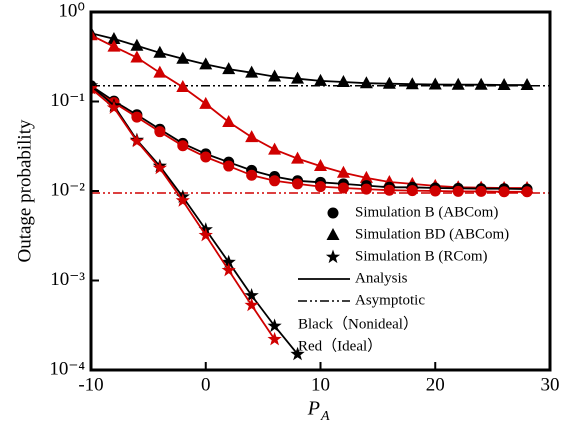 The height and width of the screenshot is (425, 572). What do you see at coordinates (90, 384) in the screenshot?
I see `x-tick-label: -10` at bounding box center [90, 384].